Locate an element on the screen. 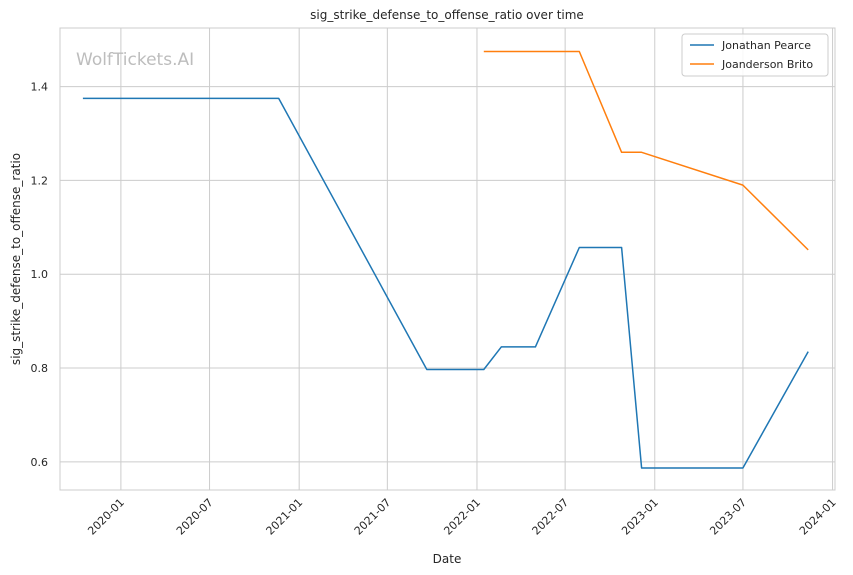  x-tick-label: 2024-01 is located at coordinates (818, 517).